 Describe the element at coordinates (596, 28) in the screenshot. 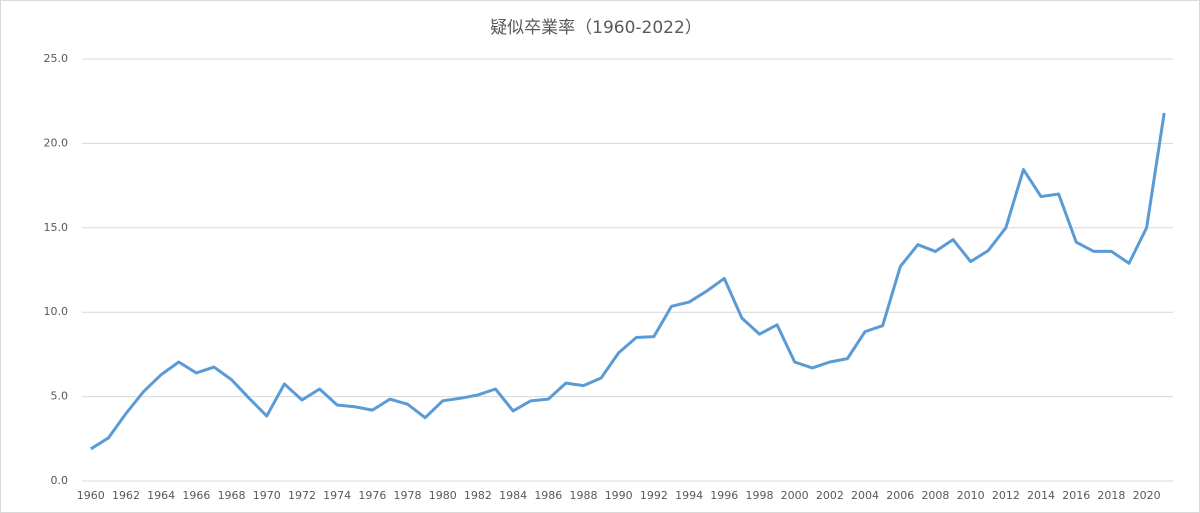

I see `chart-title: 疑似卒業率（1960-2022）` at that location.